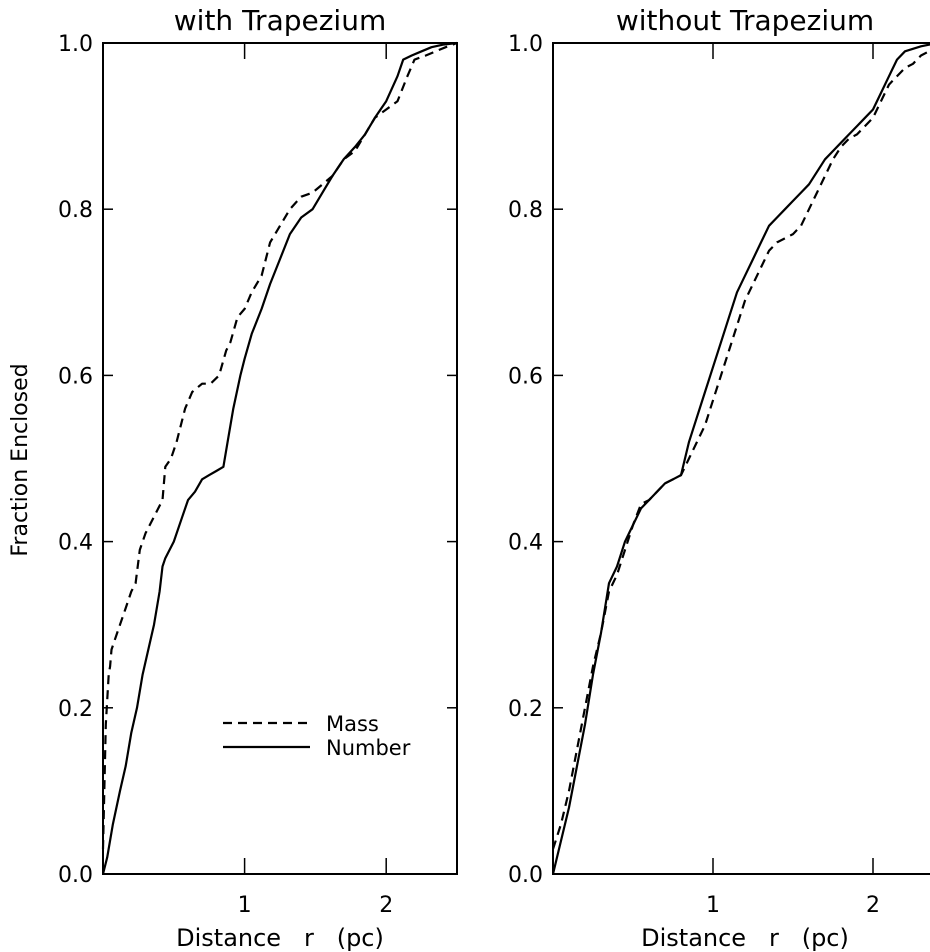 The image size is (930, 952). What do you see at coordinates (280, 20) in the screenshot?
I see `panel-title: with Trapezium` at bounding box center [280, 20].